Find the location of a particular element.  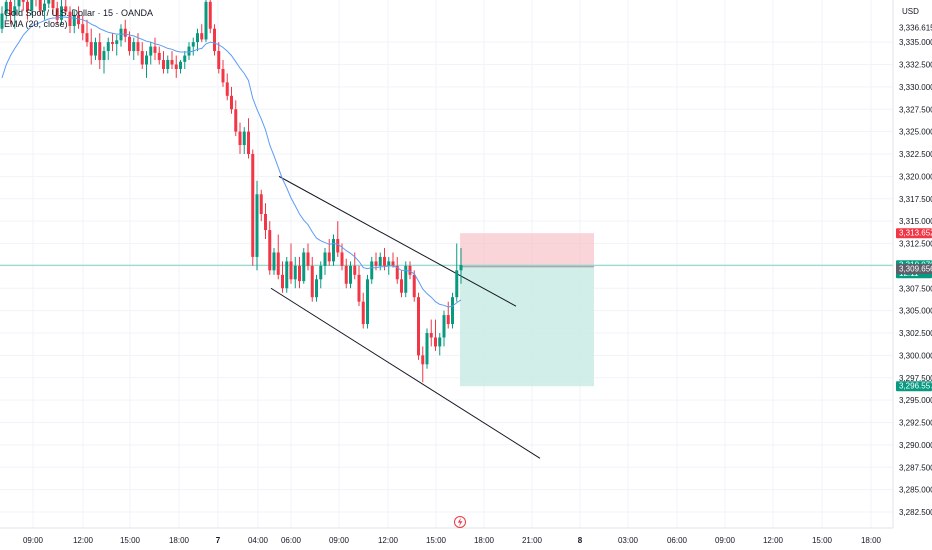

y-tick-label: 3,327.500 is located at coordinates (915, 109).